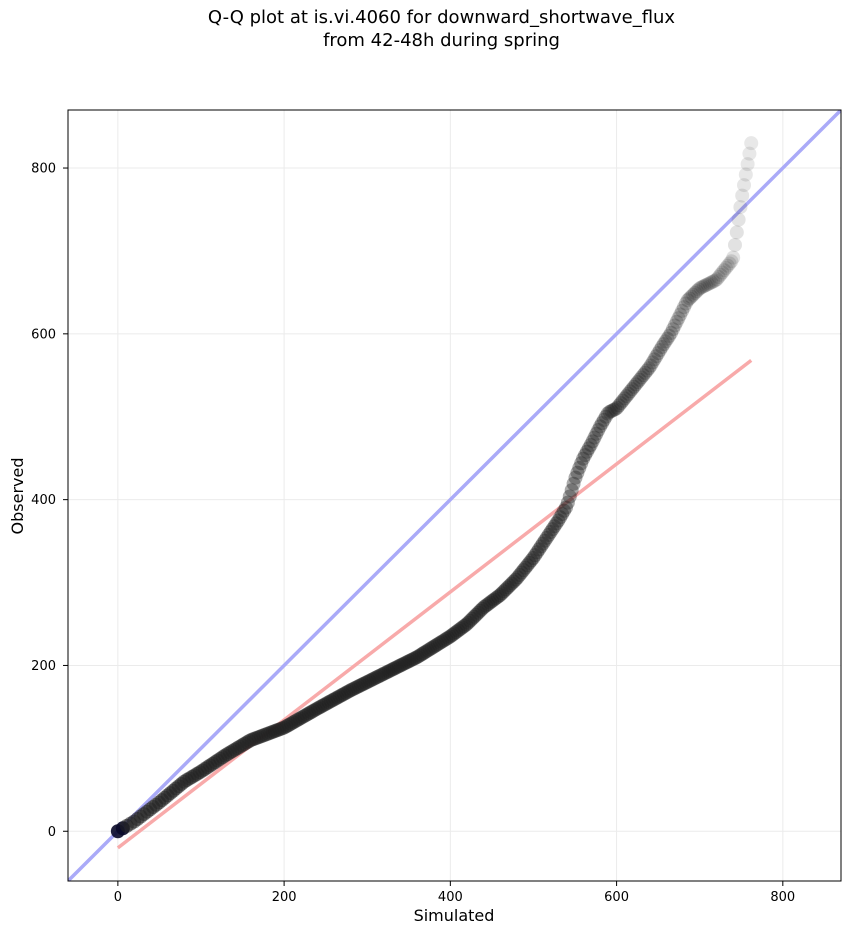 Image resolution: width=851 pixels, height=934 pixels. Describe the element at coordinates (43, 666) in the screenshot. I see `y-tick-label: 200` at that location.